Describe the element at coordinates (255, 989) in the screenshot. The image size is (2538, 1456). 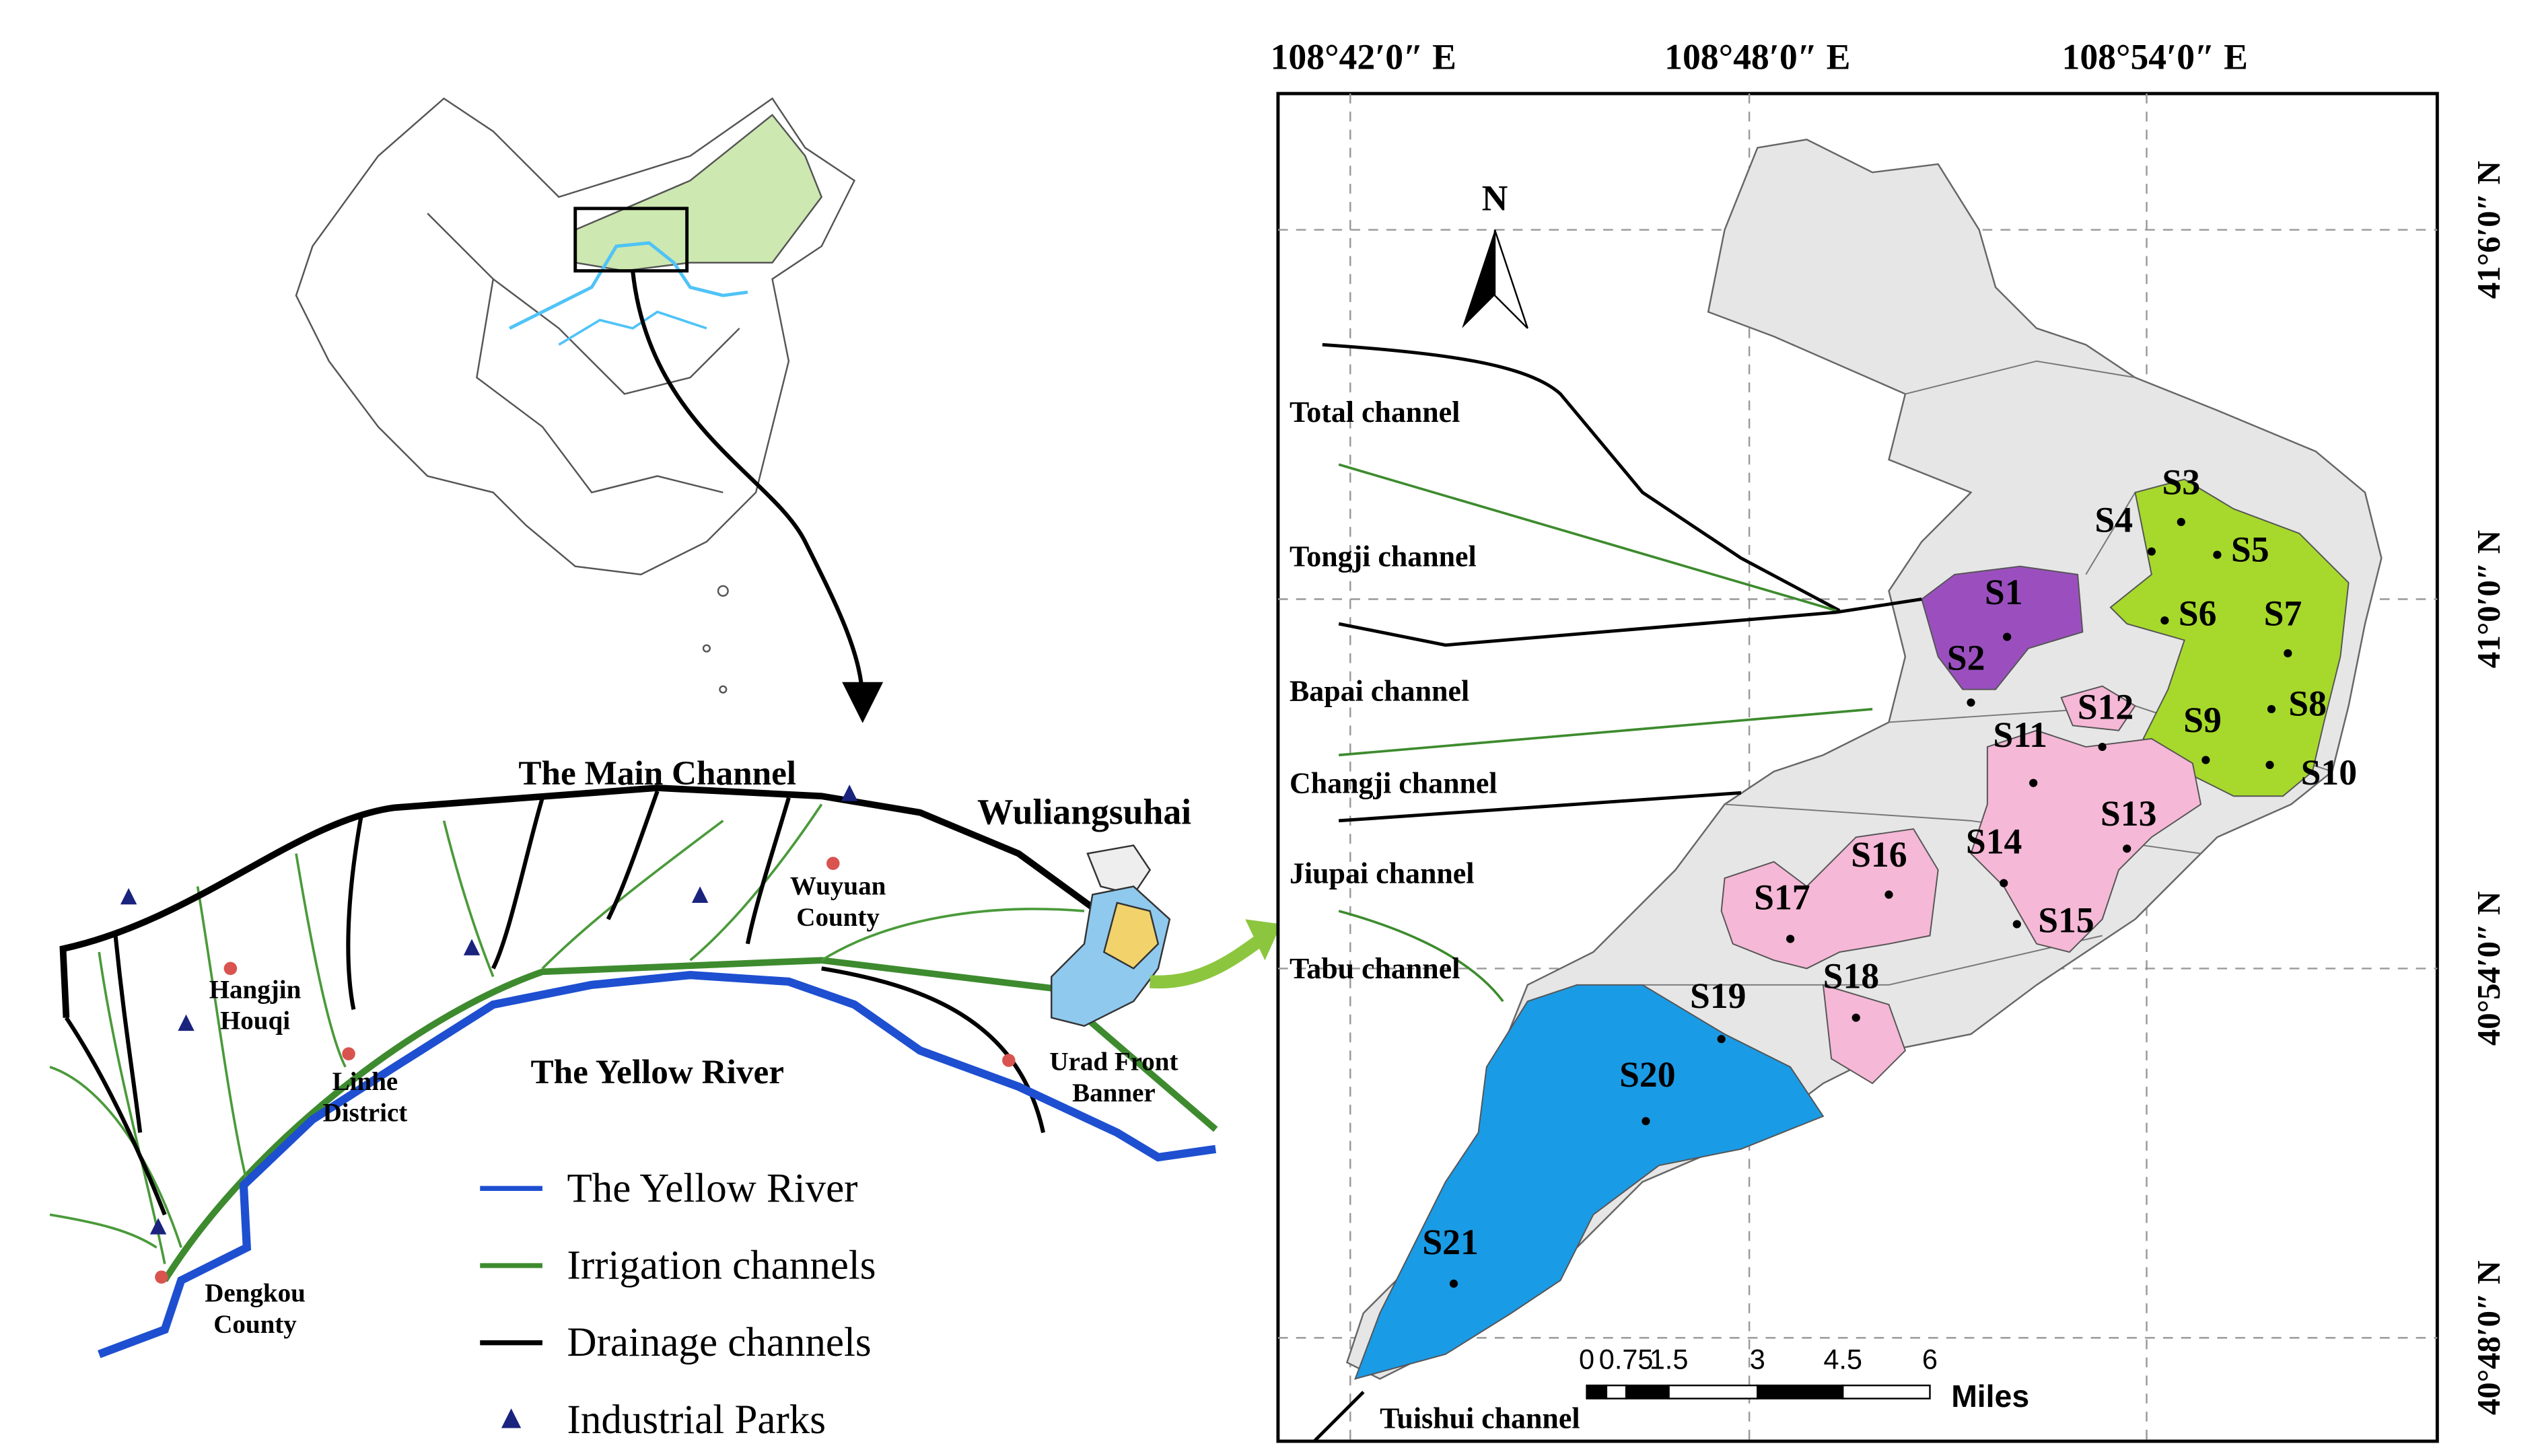
I see `place-label-line: Hangjin` at that location.